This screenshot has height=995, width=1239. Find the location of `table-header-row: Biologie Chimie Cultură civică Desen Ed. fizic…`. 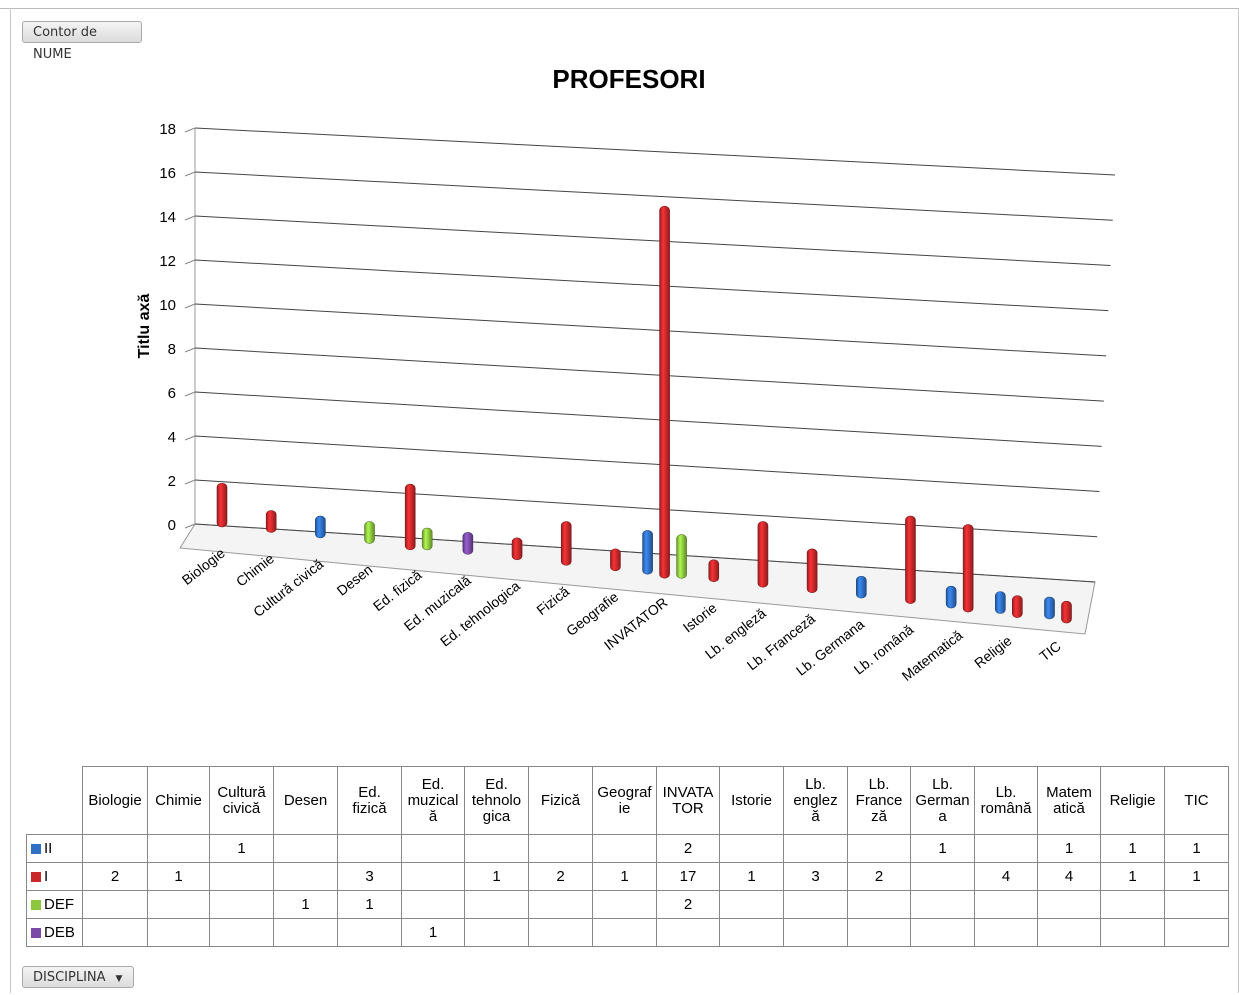

table-header-row: Biologie Chimie Cultură civică Desen Ed. fizic… is located at coordinates (627, 800).